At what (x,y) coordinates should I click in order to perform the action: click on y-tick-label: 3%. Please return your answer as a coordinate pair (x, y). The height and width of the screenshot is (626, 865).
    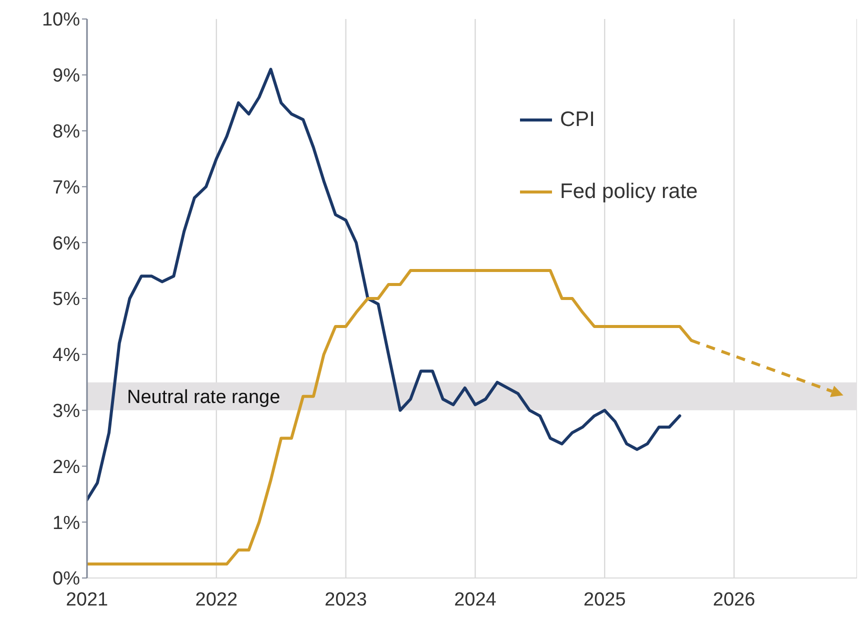
    Looking at the image, I should click on (66, 411).